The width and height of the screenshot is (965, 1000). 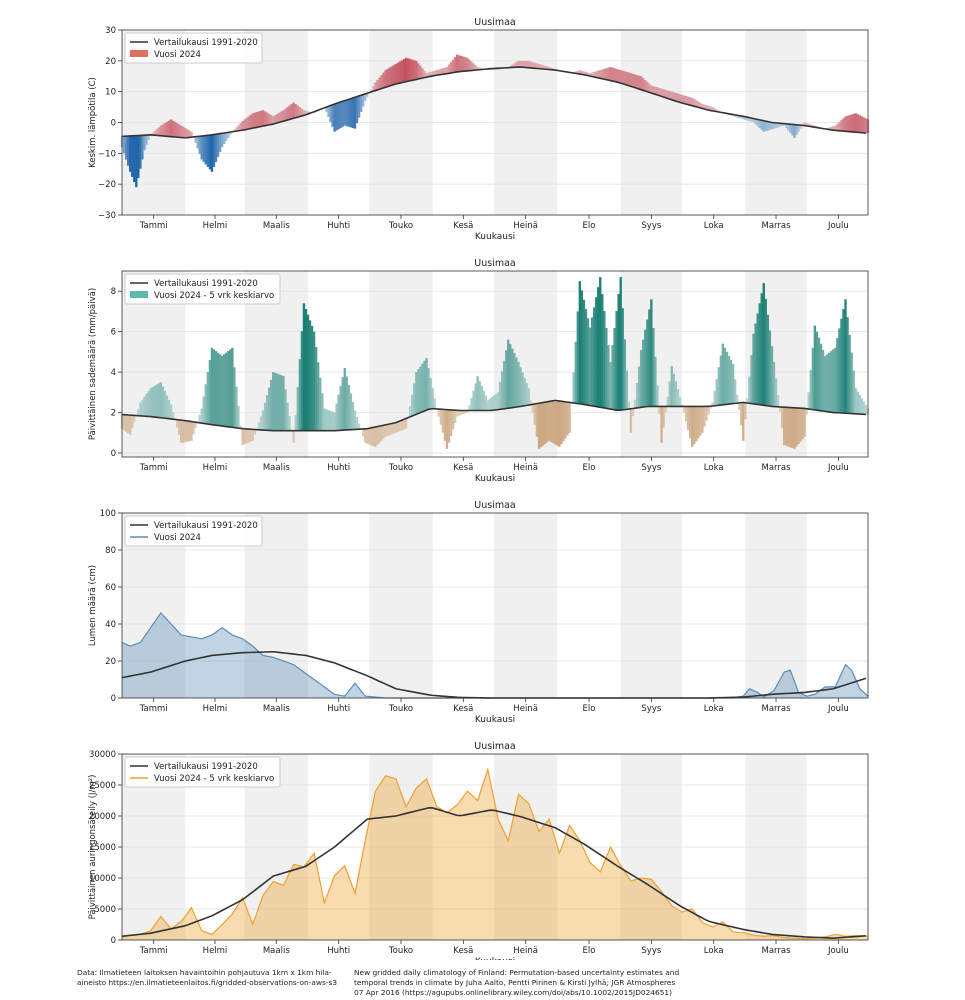 I want to click on x-tick-label: Huhti, so click(x=338, y=709).